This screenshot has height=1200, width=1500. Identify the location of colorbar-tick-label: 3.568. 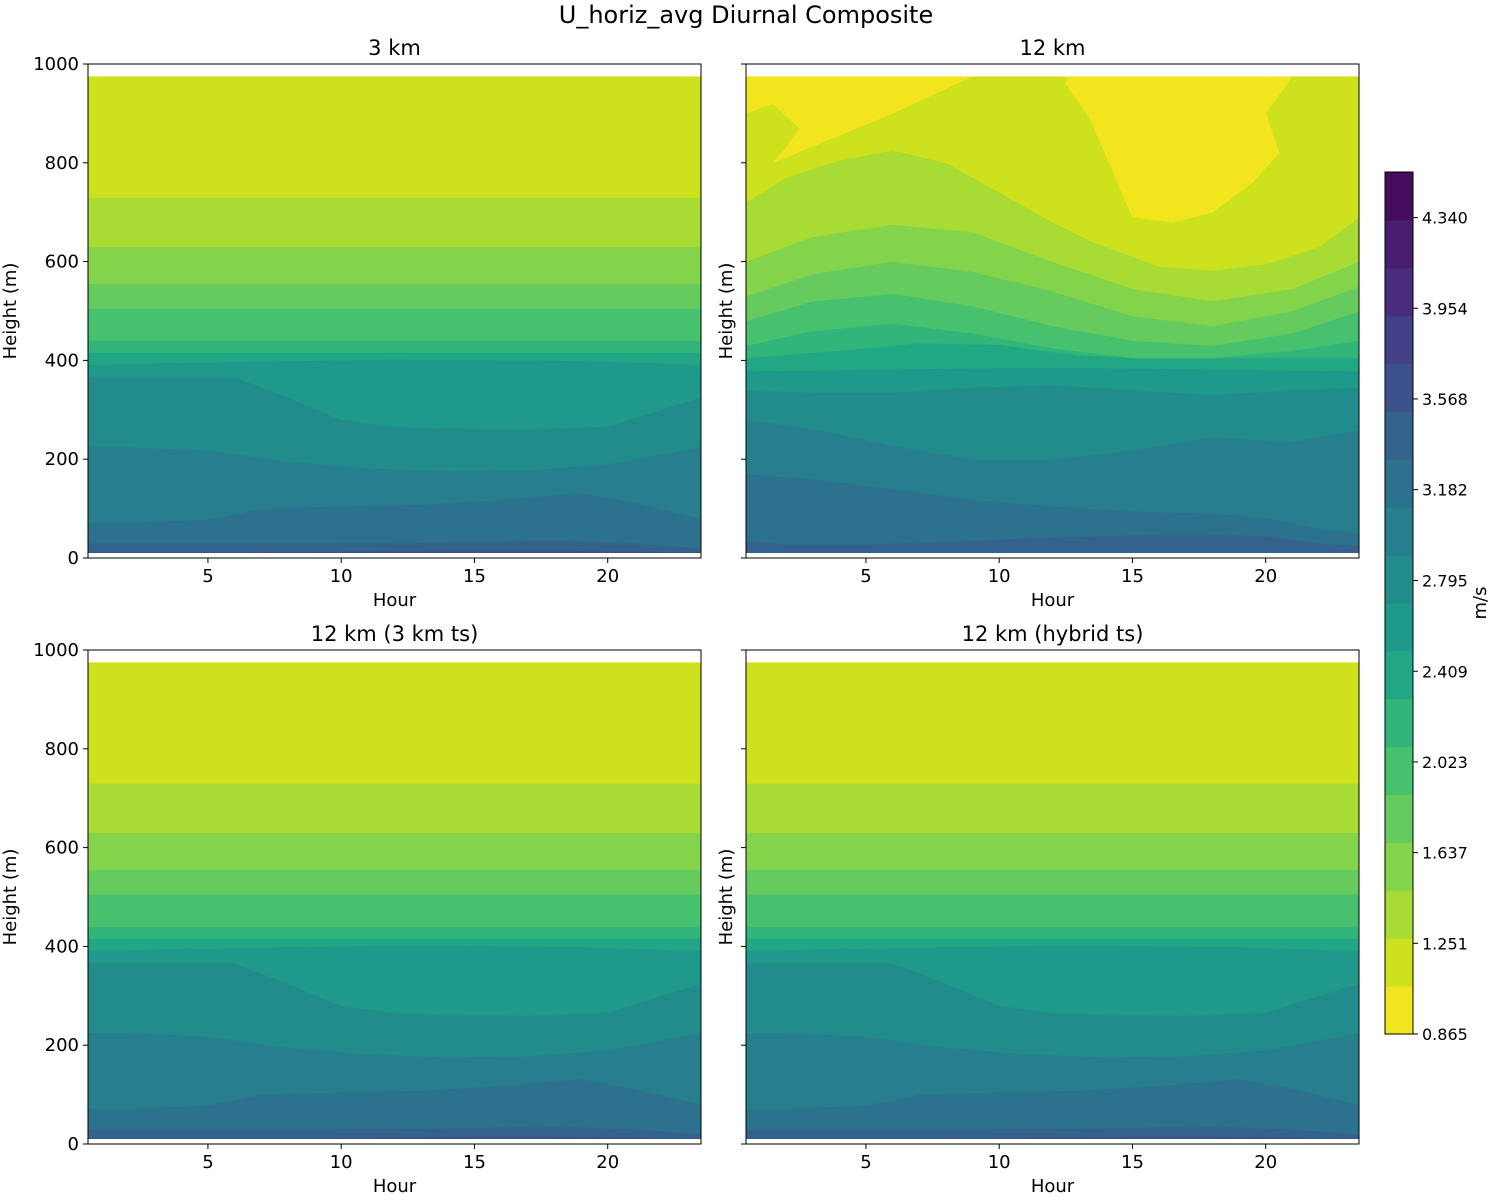
(1445, 399).